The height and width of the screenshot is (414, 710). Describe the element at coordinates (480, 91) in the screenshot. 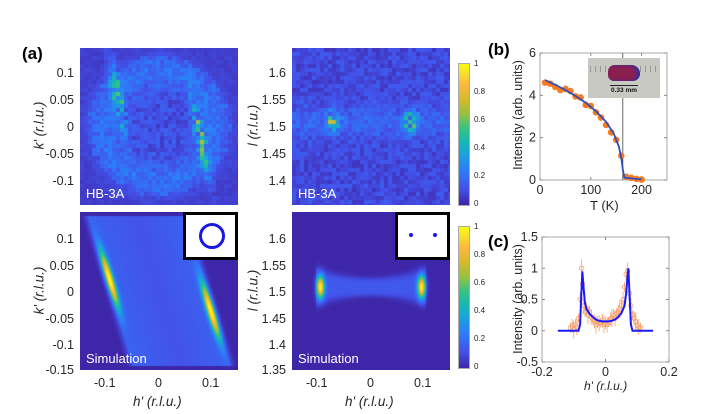

I see `colorbar-tick: 0.8` at that location.